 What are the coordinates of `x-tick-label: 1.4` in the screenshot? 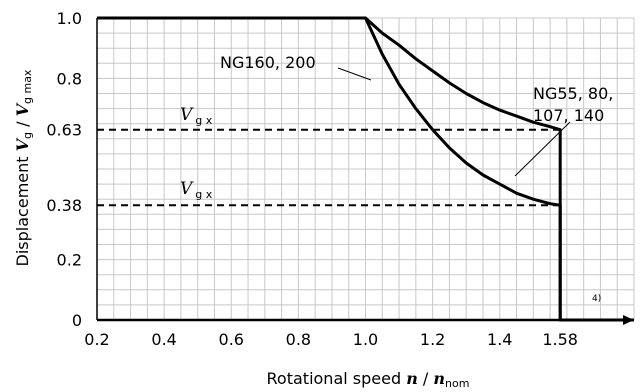 It's located at (499, 339).